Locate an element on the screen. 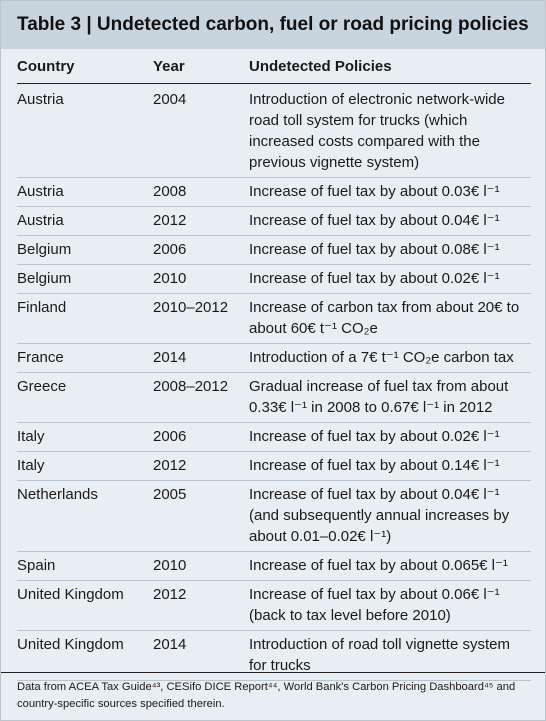  table-cell: 2004 is located at coordinates (201, 130).